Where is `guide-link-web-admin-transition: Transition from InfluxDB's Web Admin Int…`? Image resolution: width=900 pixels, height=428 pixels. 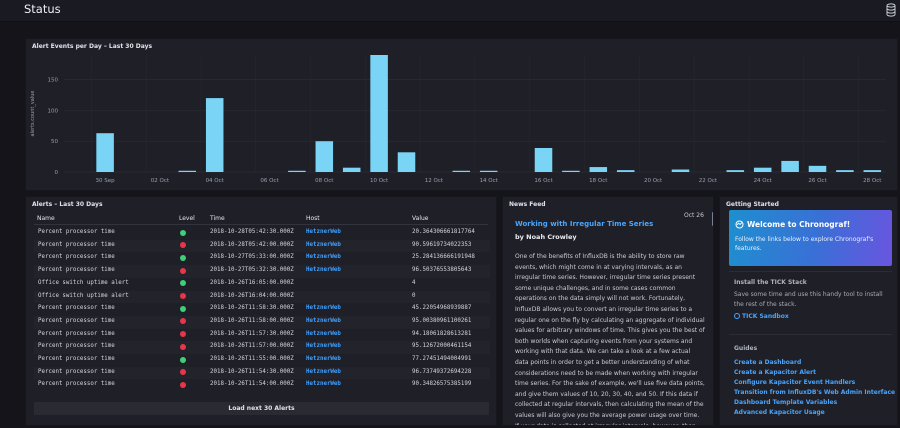 guide-link-web-admin-transition: Transition from InfluxDB's Web Admin Int… is located at coordinates (815, 392).